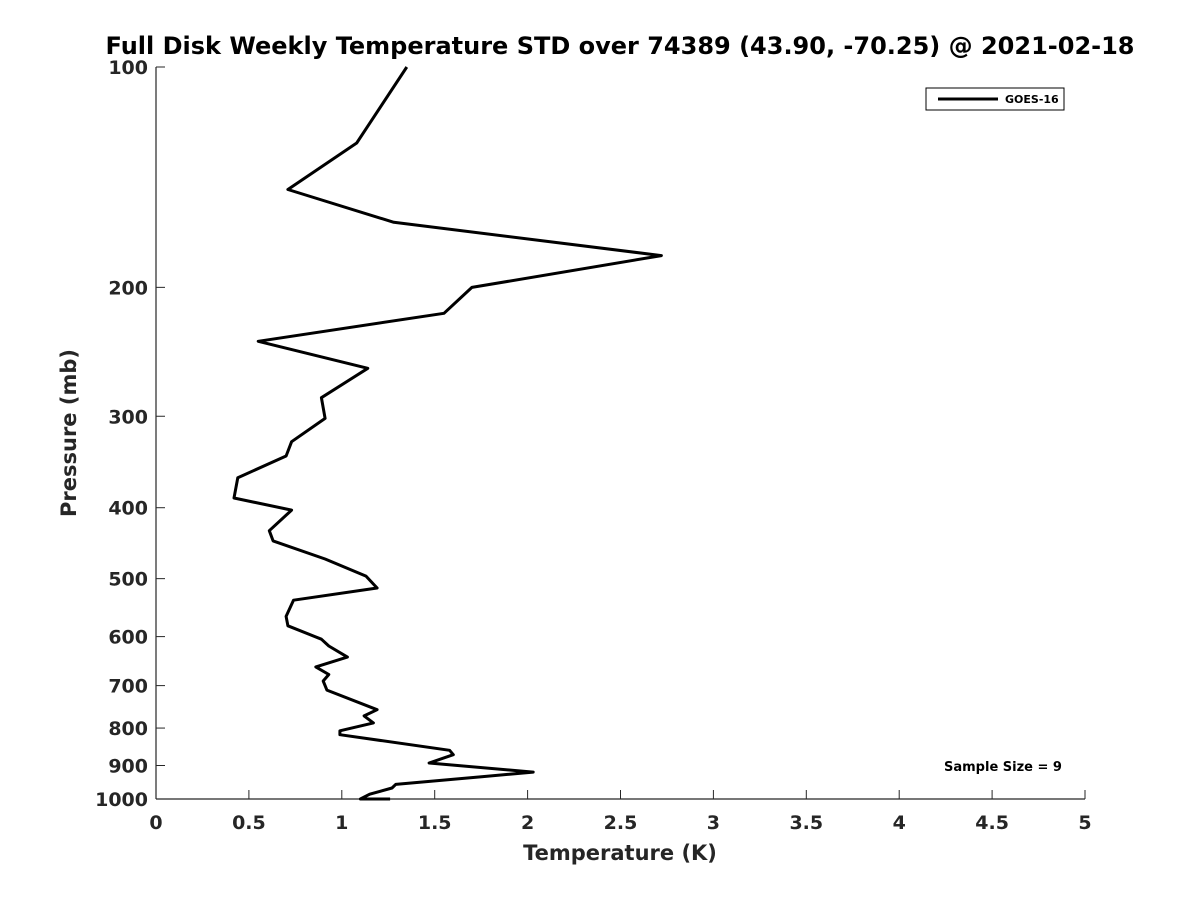 The width and height of the screenshot is (1200, 900). Describe the element at coordinates (713, 823) in the screenshot. I see `x-tick-label: 3` at that location.